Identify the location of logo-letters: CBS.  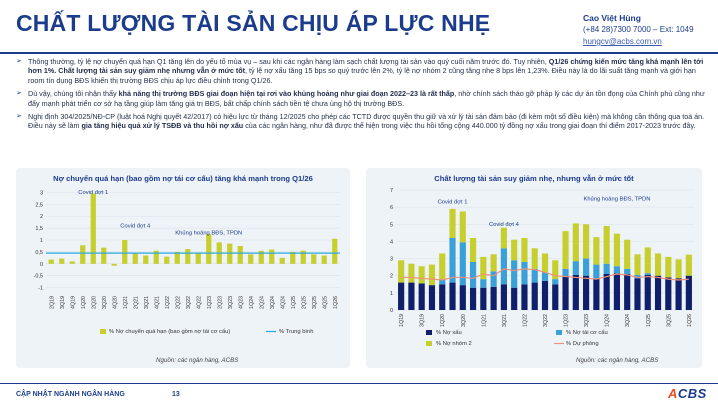
(692, 393).